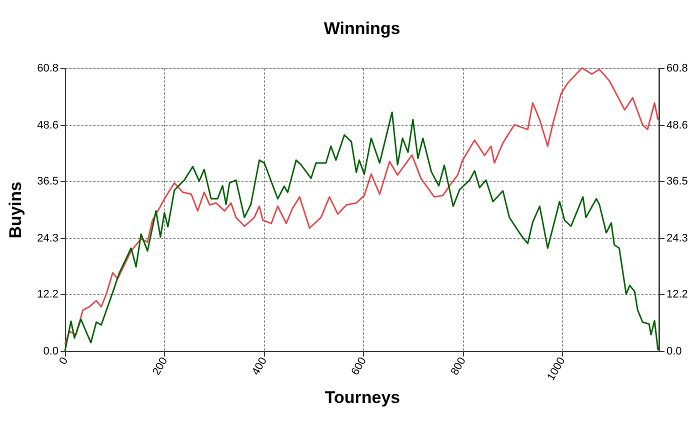 Image resolution: width=700 pixels, height=422 pixels. I want to click on chart-title: Winnings, so click(362, 28).